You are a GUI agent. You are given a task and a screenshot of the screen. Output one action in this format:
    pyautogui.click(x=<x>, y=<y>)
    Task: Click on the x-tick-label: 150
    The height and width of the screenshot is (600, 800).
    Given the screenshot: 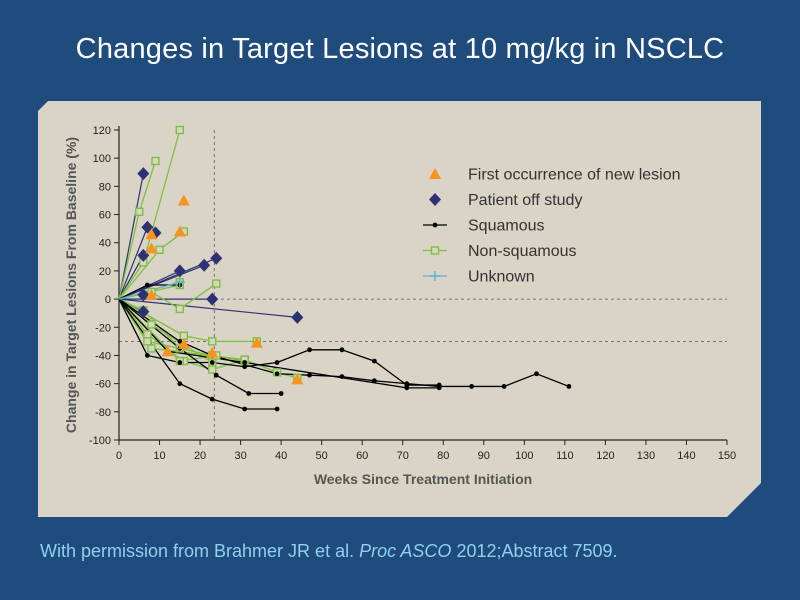 What is the action you would take?
    pyautogui.click(x=727, y=456)
    